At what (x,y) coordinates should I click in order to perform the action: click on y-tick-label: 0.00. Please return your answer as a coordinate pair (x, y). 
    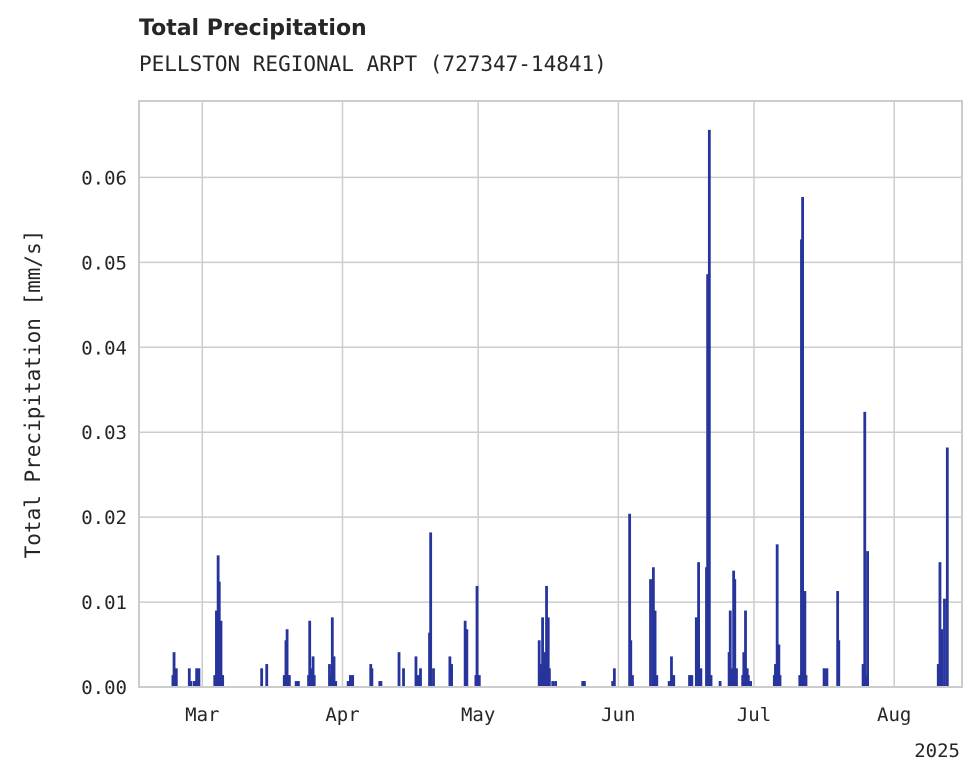
    Looking at the image, I should click on (104, 688).